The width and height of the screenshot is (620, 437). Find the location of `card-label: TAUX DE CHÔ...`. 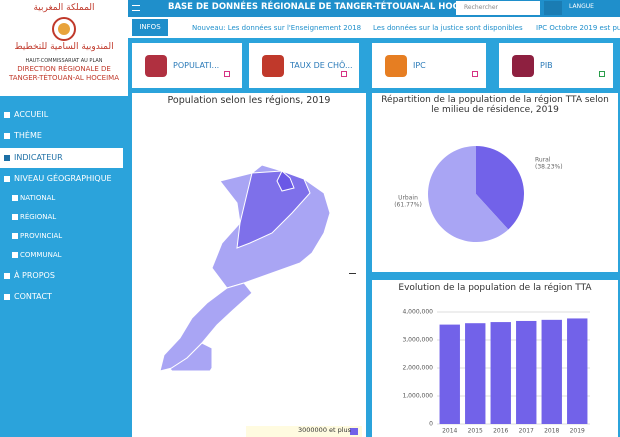

card-label: TAUX DE CHÔ... is located at coordinates (321, 65).